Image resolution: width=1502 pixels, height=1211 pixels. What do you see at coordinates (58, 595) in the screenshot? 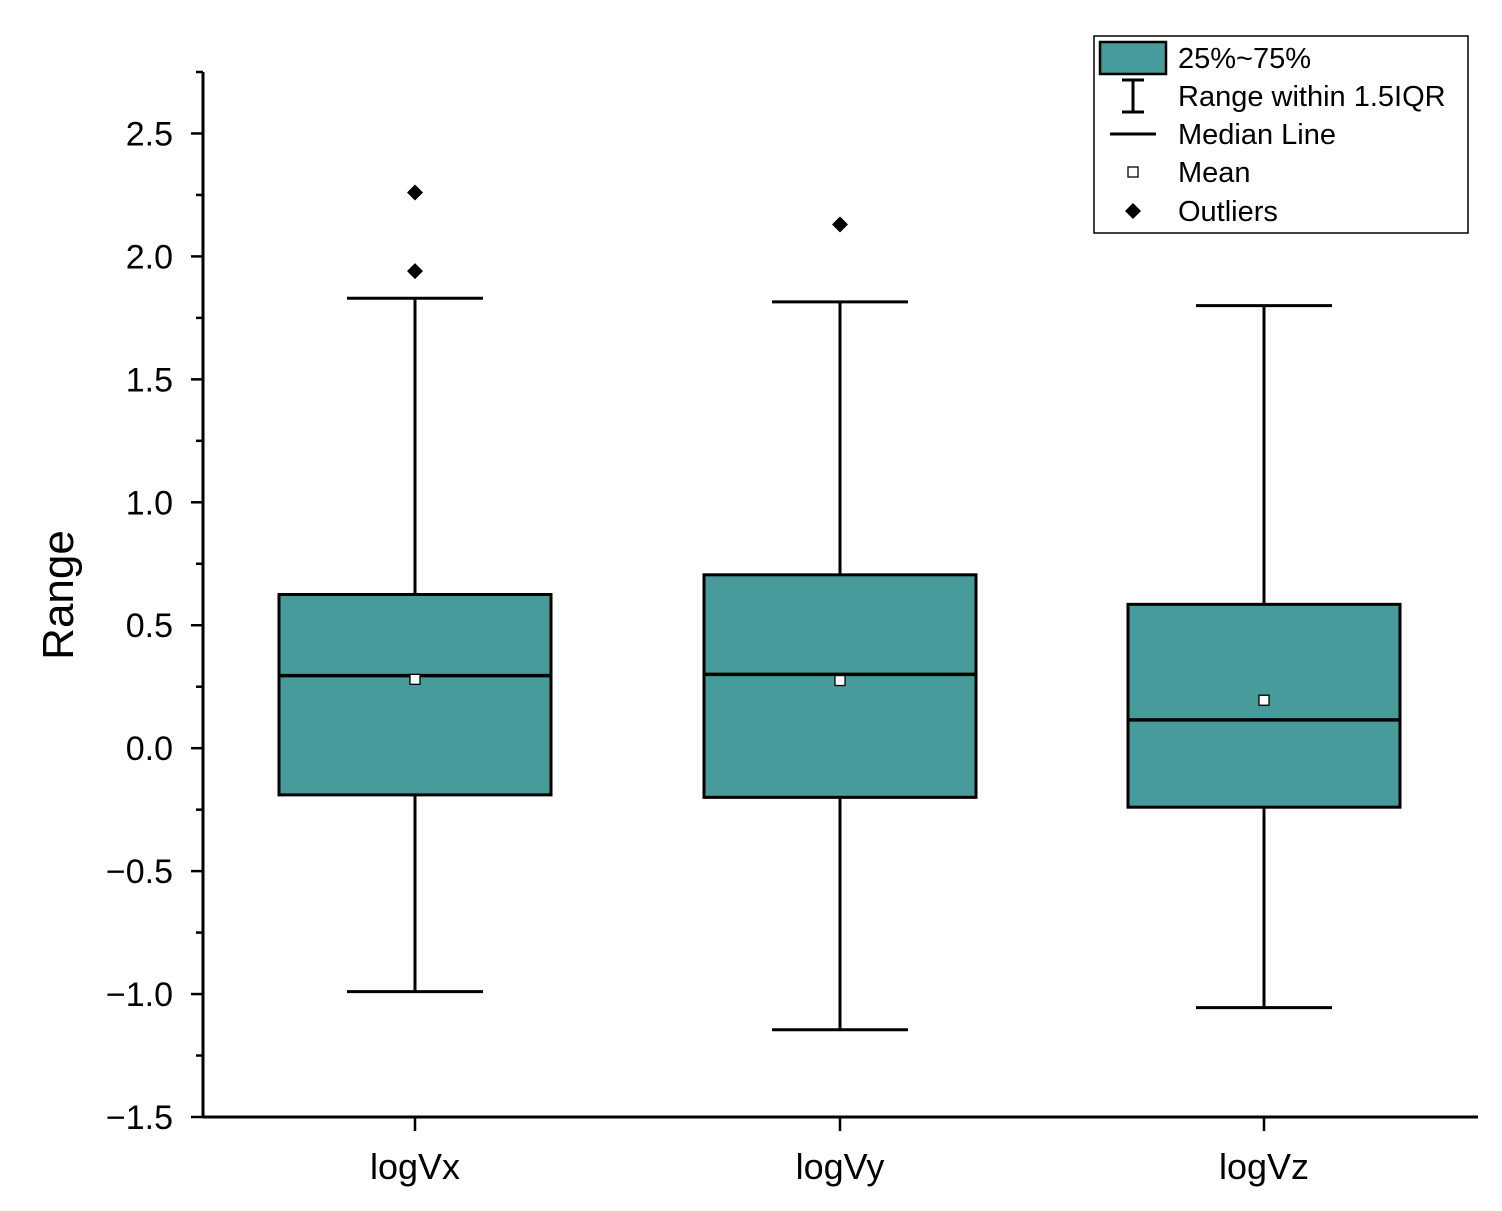
I see `y-axis-label: Range` at bounding box center [58, 595].